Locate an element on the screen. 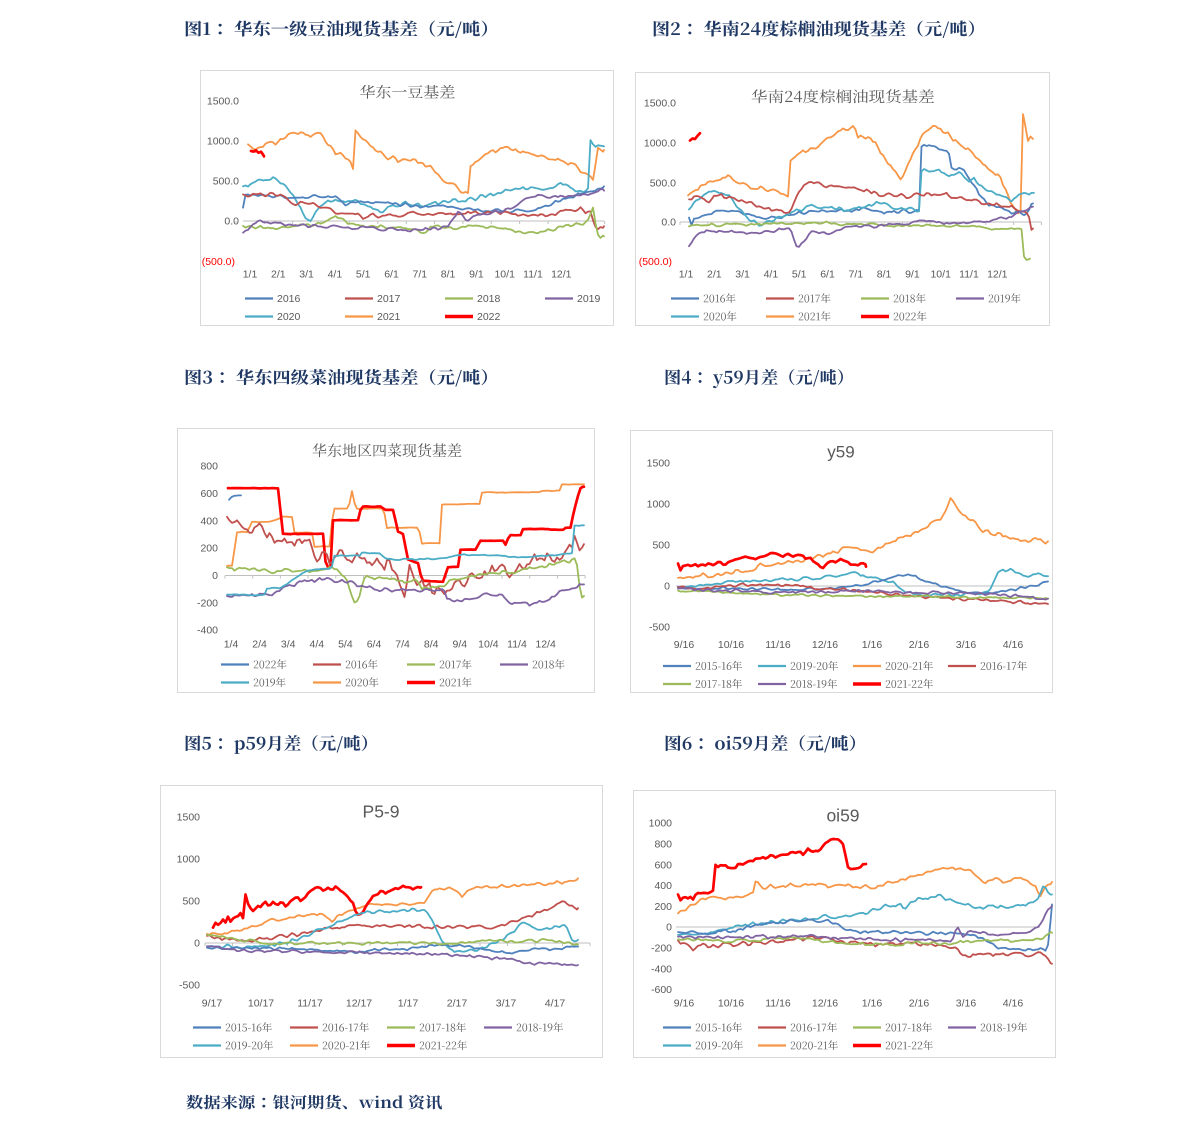  svg-text: y59 is located at coordinates (840, 452).